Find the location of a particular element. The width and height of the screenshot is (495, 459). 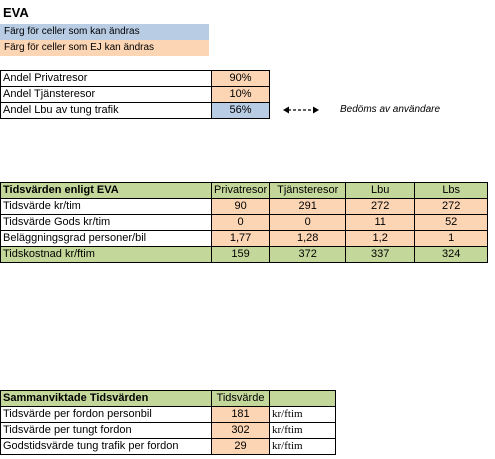

header-cell: Privatresor is located at coordinates (240, 190).